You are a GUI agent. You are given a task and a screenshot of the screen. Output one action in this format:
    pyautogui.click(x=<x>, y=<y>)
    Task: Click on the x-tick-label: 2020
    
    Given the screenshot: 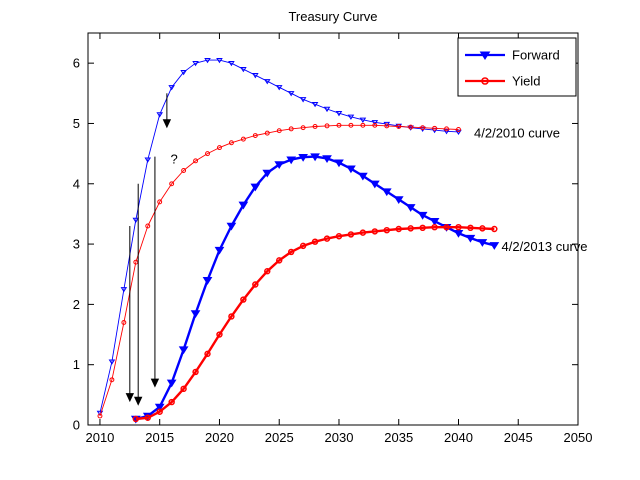 What is the action you would take?
    pyautogui.click(x=219, y=437)
    